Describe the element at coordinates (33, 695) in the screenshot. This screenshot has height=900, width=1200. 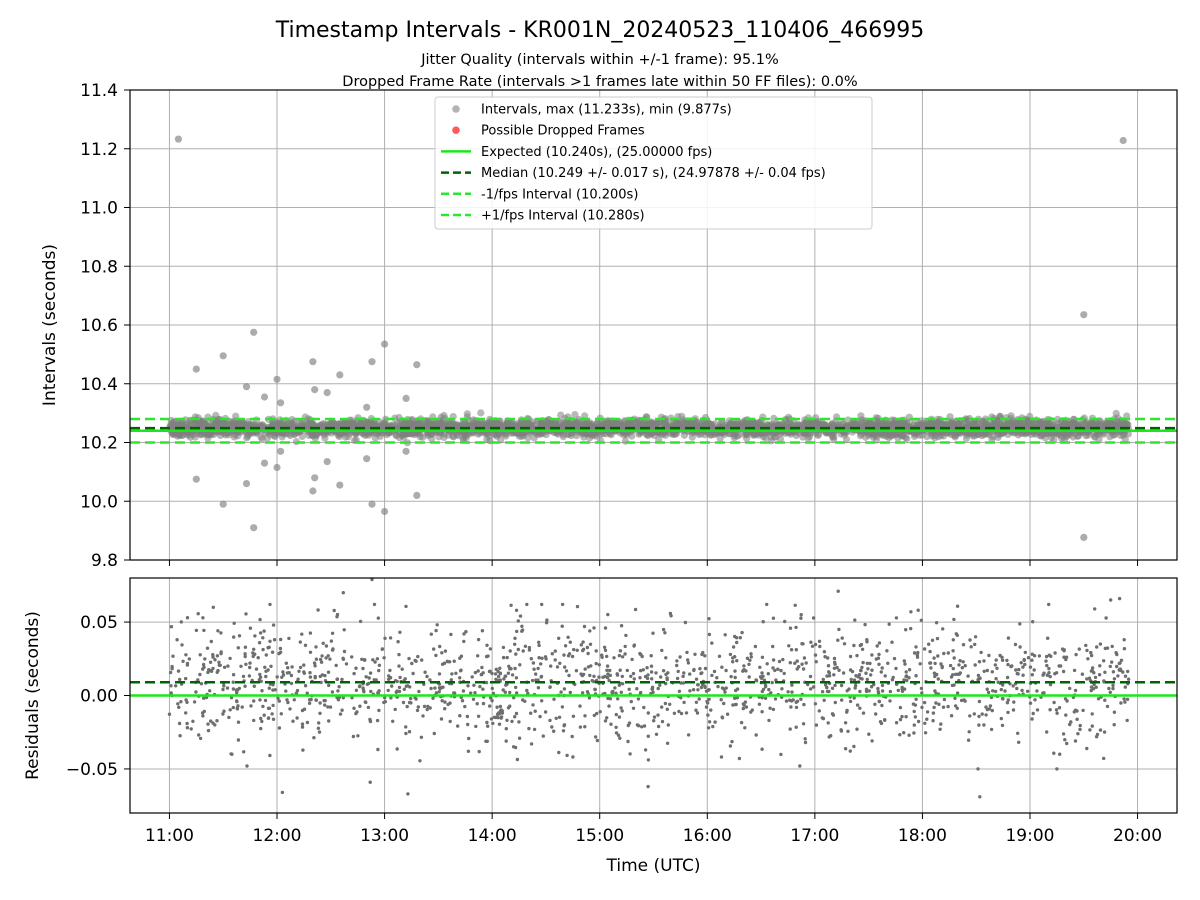
I see `bottom-y-axis-label: Residuals (seconds)` at that location.